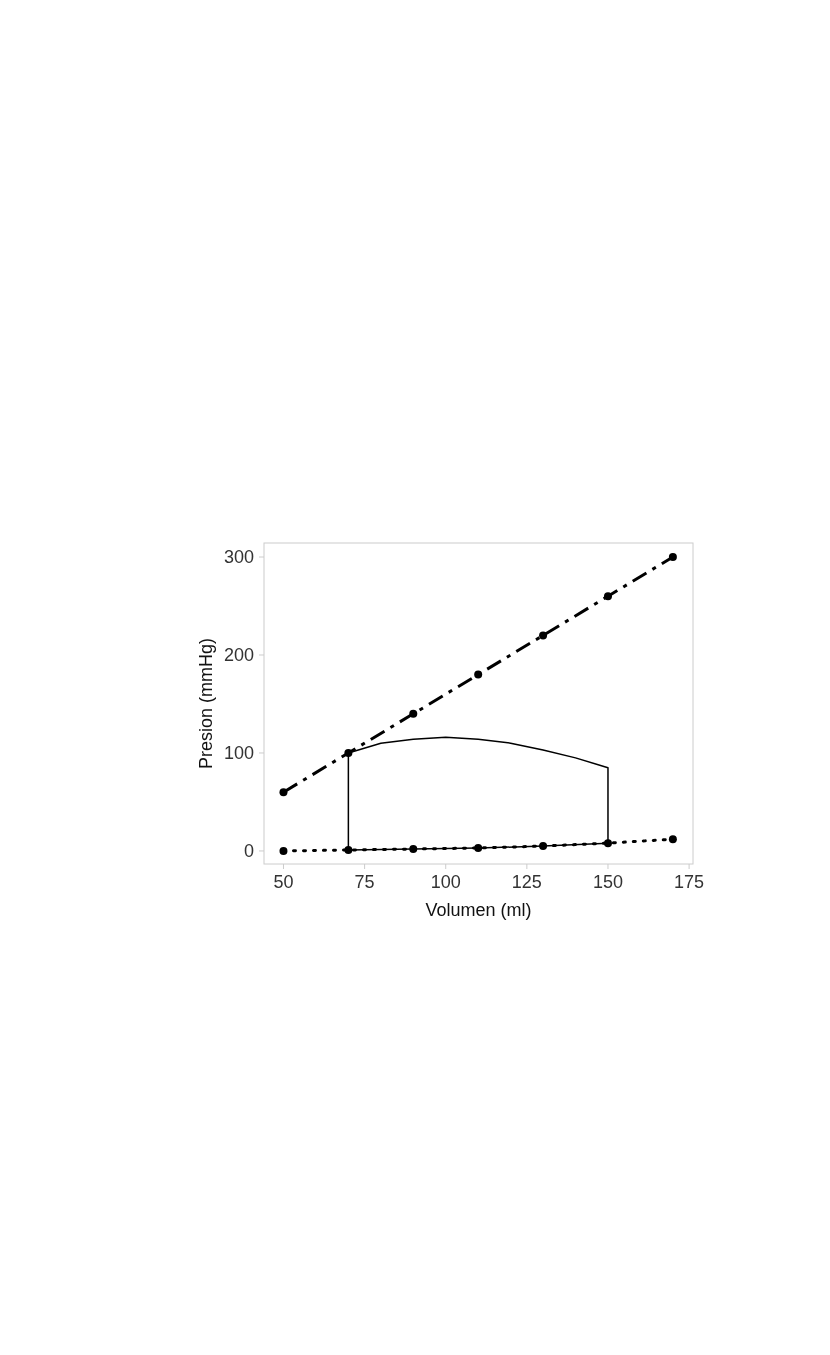  What do you see at coordinates (445, 882) in the screenshot?
I see `x-tick-label: 100` at bounding box center [445, 882].